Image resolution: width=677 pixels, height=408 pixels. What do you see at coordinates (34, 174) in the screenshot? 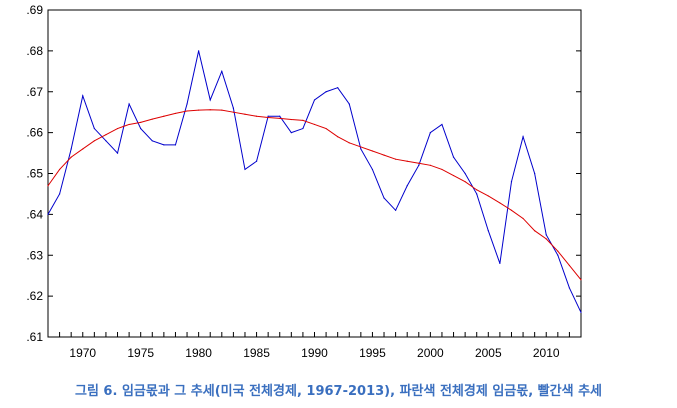
I see `y-tick-label: .65` at bounding box center [34, 174].